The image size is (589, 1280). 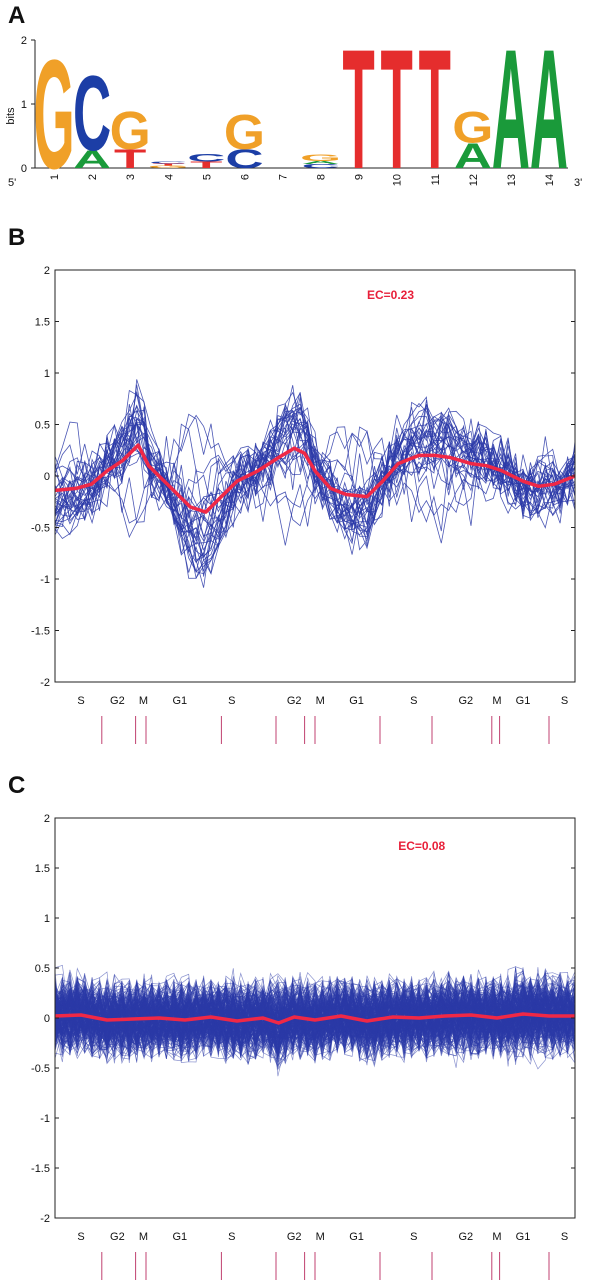 What do you see at coordinates (390, 295) in the screenshot?
I see `ec-annotation: EC=0.23` at bounding box center [390, 295].